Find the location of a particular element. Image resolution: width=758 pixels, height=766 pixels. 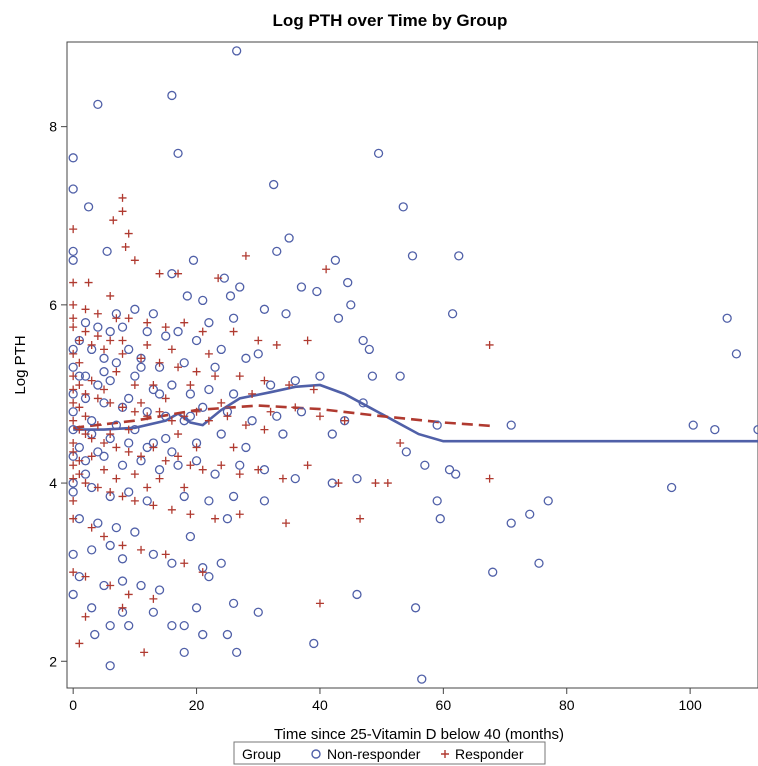

y-axis-label: Log PTH is located at coordinates (20, 364).